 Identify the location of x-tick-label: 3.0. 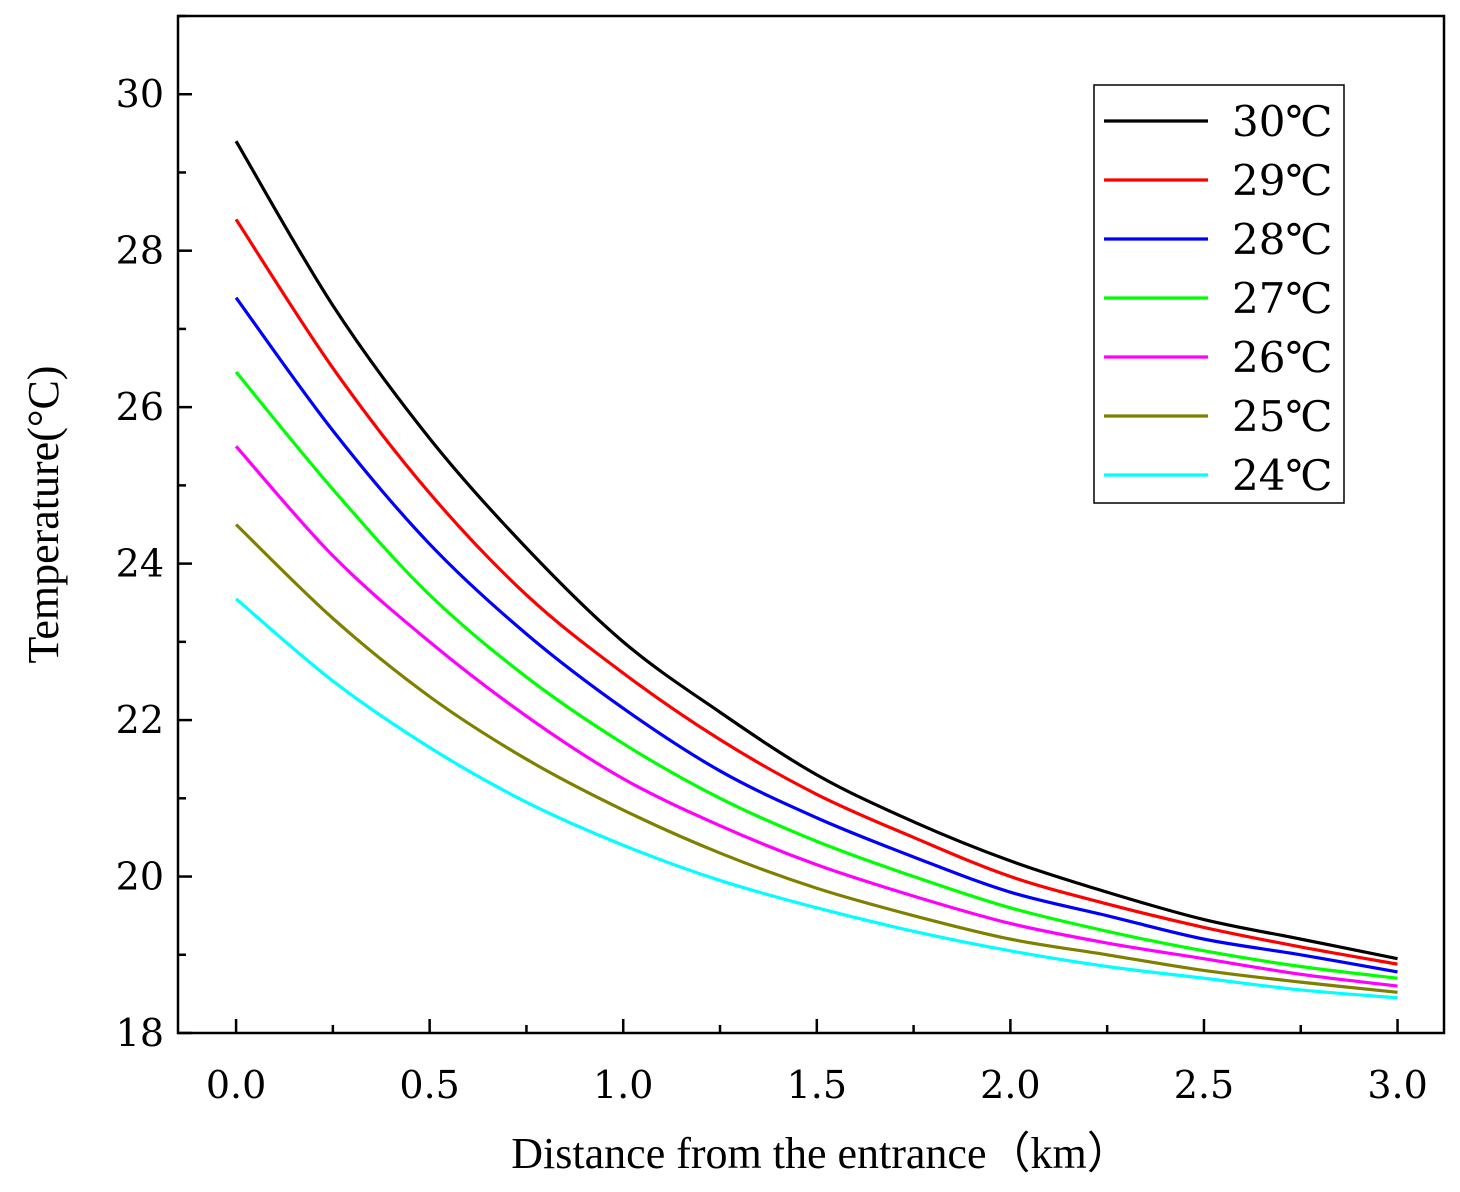
(1397, 1085).